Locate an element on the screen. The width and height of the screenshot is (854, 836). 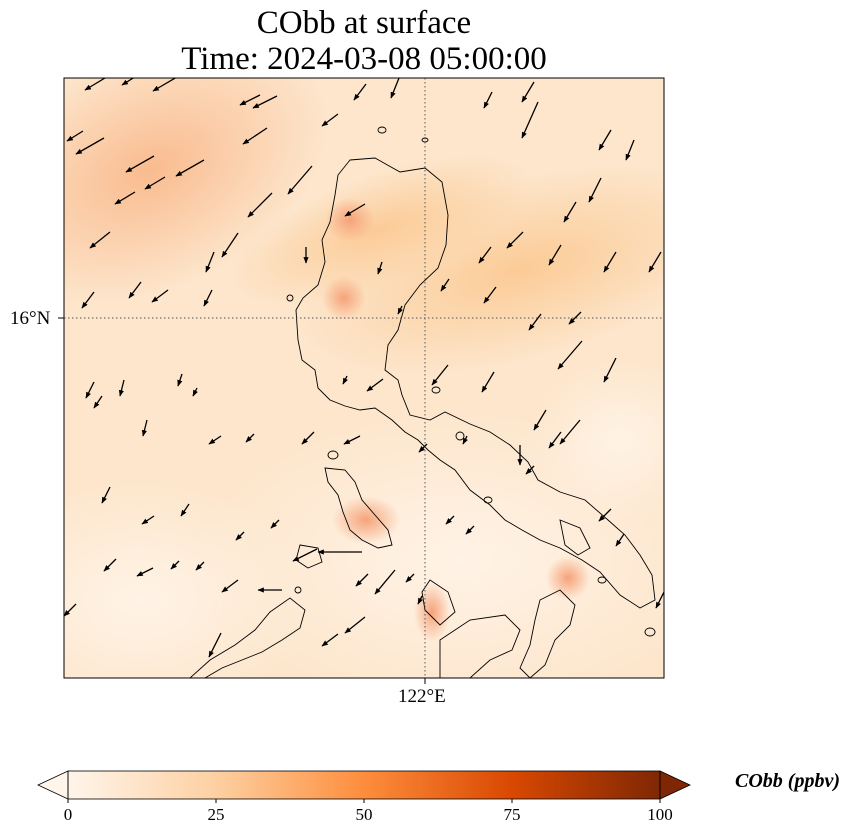
colorbar-tick-marks is located at coordinates (364, 801).